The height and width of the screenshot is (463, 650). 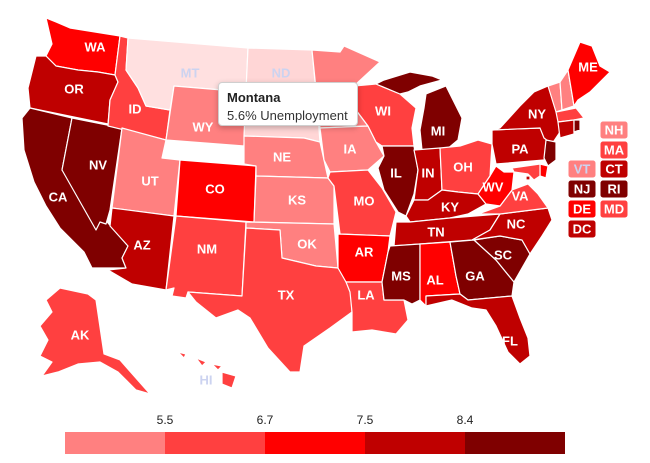 I want to click on small-state-NJ: NJ, so click(x=582, y=189).